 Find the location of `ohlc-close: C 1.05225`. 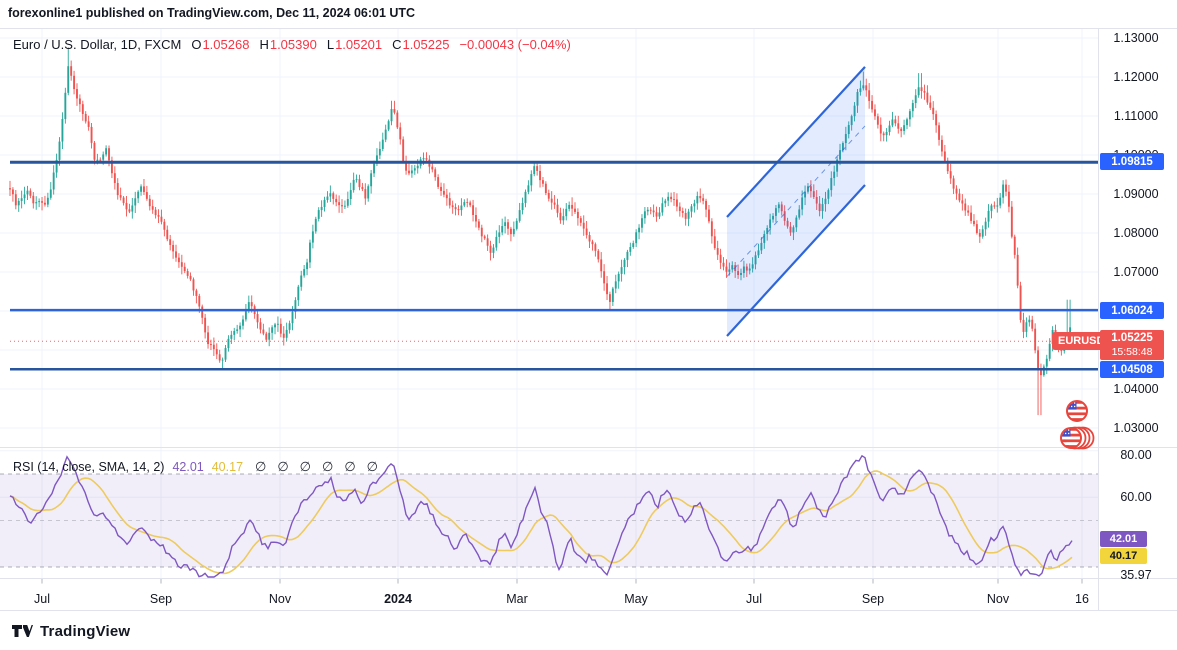

ohlc-close: C 1.05225 is located at coordinates (421, 44).